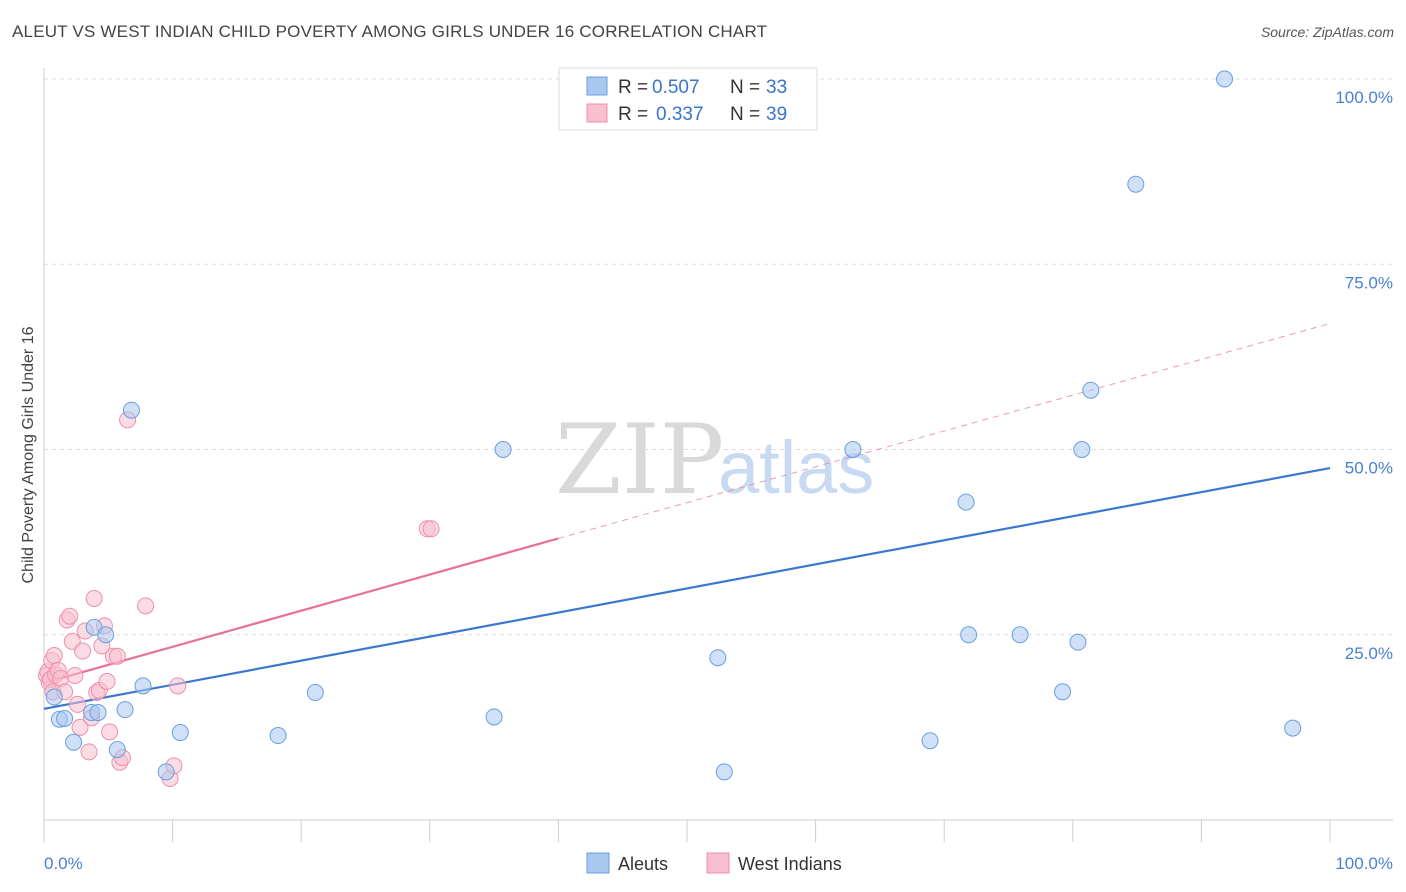 Image resolution: width=1406 pixels, height=892 pixels. Describe the element at coordinates (1369, 468) in the screenshot. I see `y-tick-label-1: 50.0%` at that location.